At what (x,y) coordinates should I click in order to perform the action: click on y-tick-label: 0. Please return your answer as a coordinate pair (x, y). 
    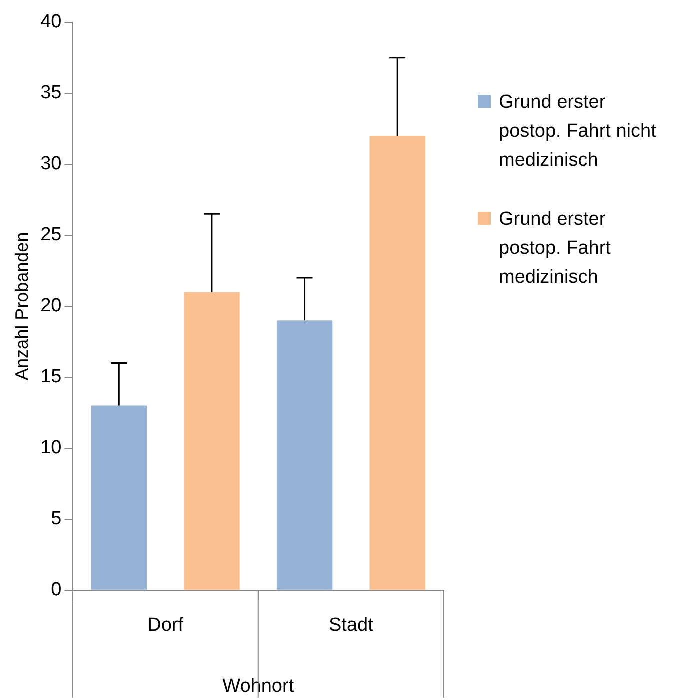
    Looking at the image, I should click on (56, 590).